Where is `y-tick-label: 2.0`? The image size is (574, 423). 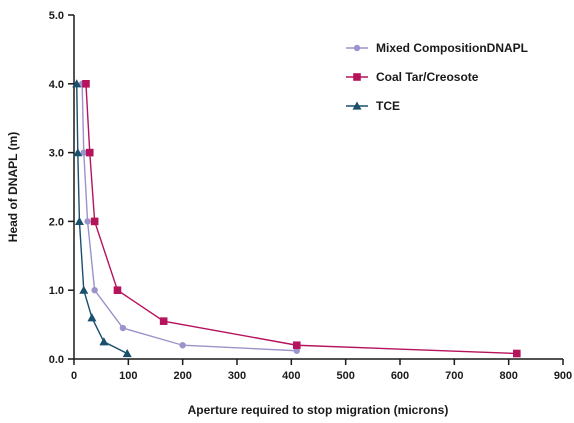 y-tick-label: 2.0 is located at coordinates (56, 222).